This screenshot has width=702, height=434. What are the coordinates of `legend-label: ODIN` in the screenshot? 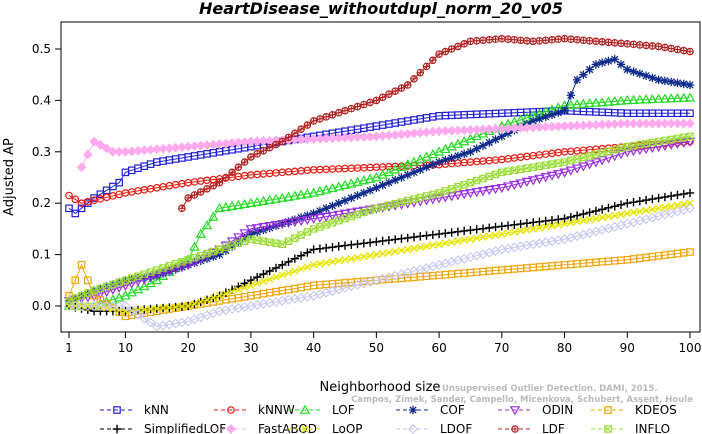 It's located at (557, 410).